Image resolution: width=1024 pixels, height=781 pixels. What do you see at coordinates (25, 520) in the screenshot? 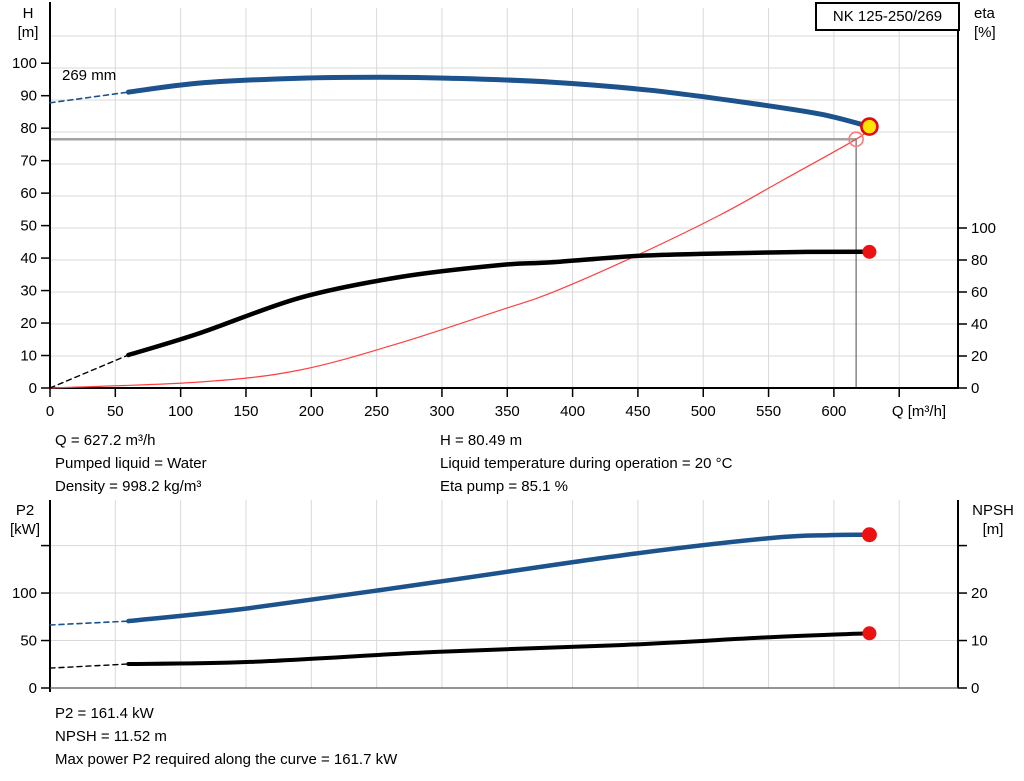
I see `p2-axis-label: P2 [kW]` at bounding box center [25, 520].